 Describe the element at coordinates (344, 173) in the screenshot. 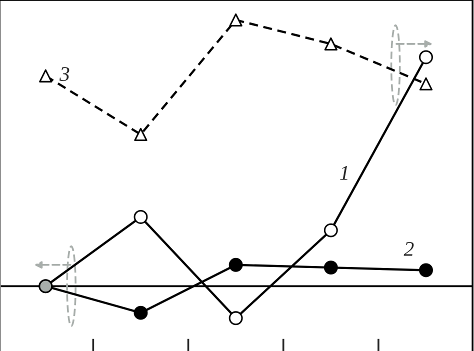

I see `series-label: 1` at that location.